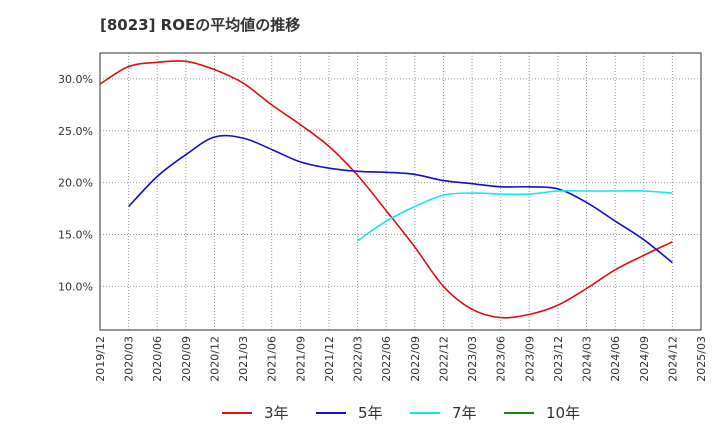 The width and height of the screenshot is (720, 440). What do you see at coordinates (100, 359) in the screenshot?
I see `x-tick-label: 2019/12` at bounding box center [100, 359].